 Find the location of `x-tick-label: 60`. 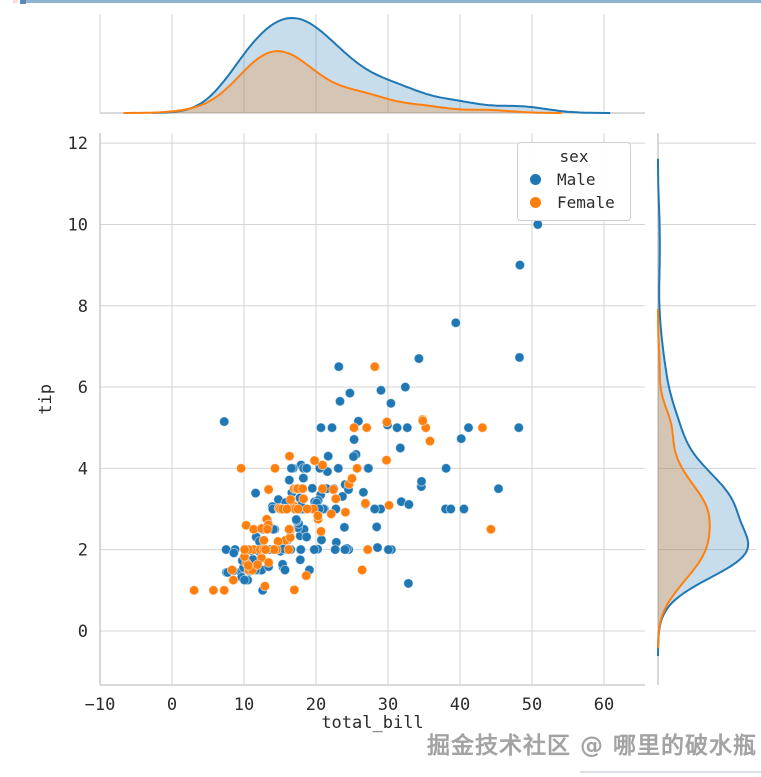

x-tick-label: 60 is located at coordinates (604, 705).